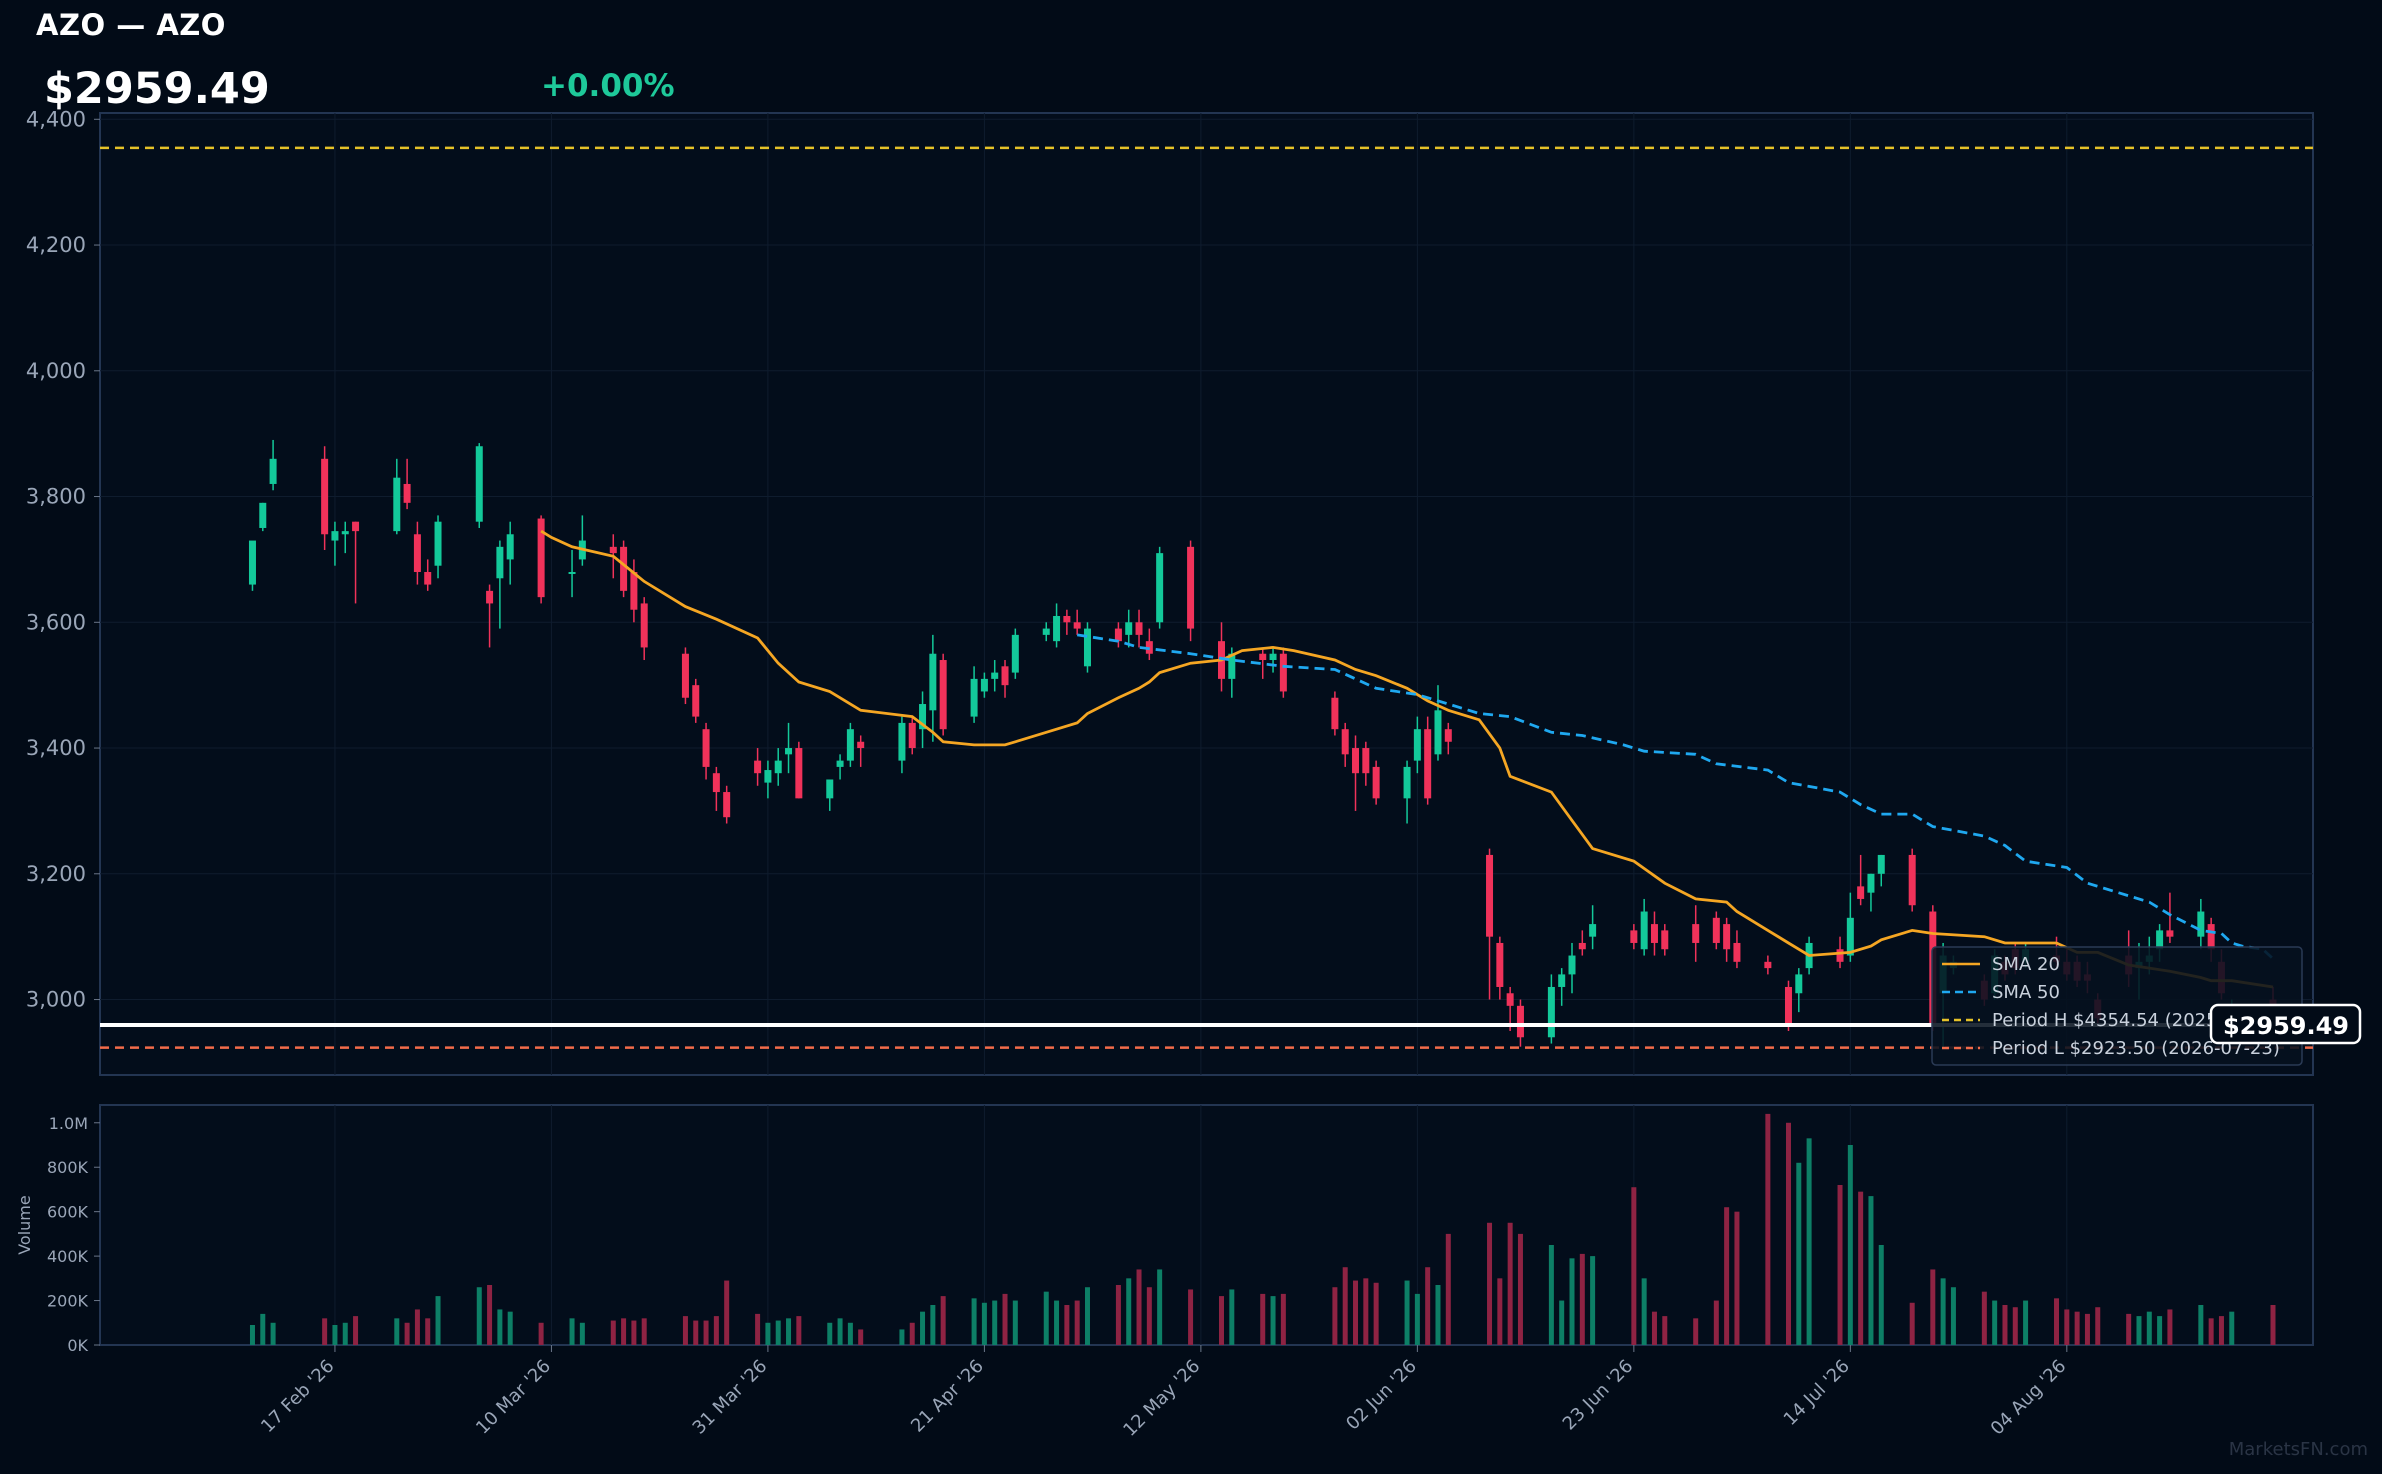 Image resolution: width=2382 pixels, height=1474 pixels. What do you see at coordinates (2286, 1026) in the screenshot?
I see `last-price-label: $2959.49` at bounding box center [2286, 1026].